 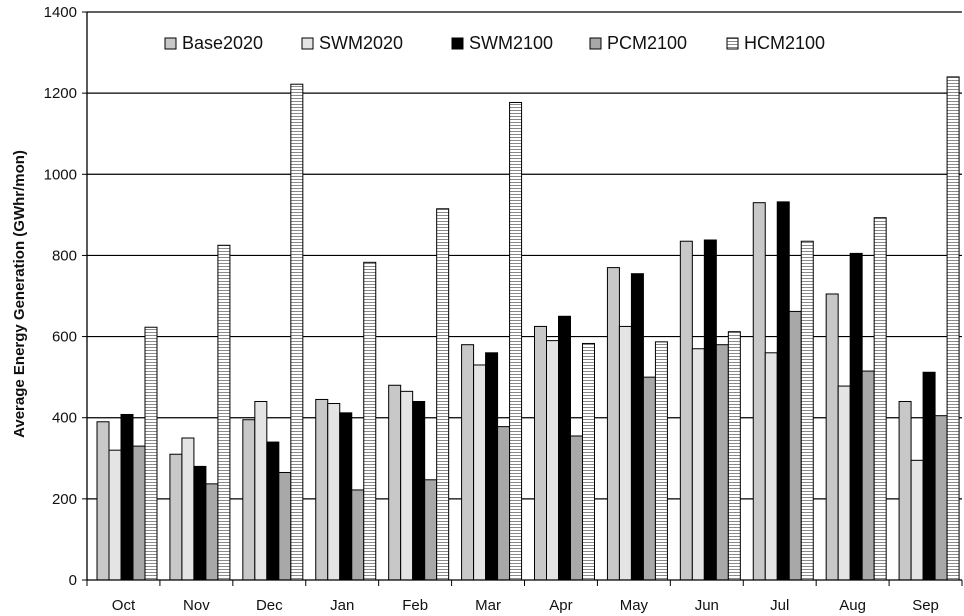 What do you see at coordinates (196, 605) in the screenshot?
I see `x-tick-label: Nov` at bounding box center [196, 605].